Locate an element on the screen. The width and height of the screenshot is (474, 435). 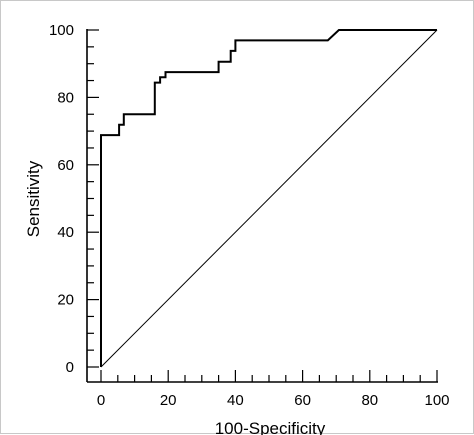
x-tick-label: 40 is located at coordinates (235, 400).